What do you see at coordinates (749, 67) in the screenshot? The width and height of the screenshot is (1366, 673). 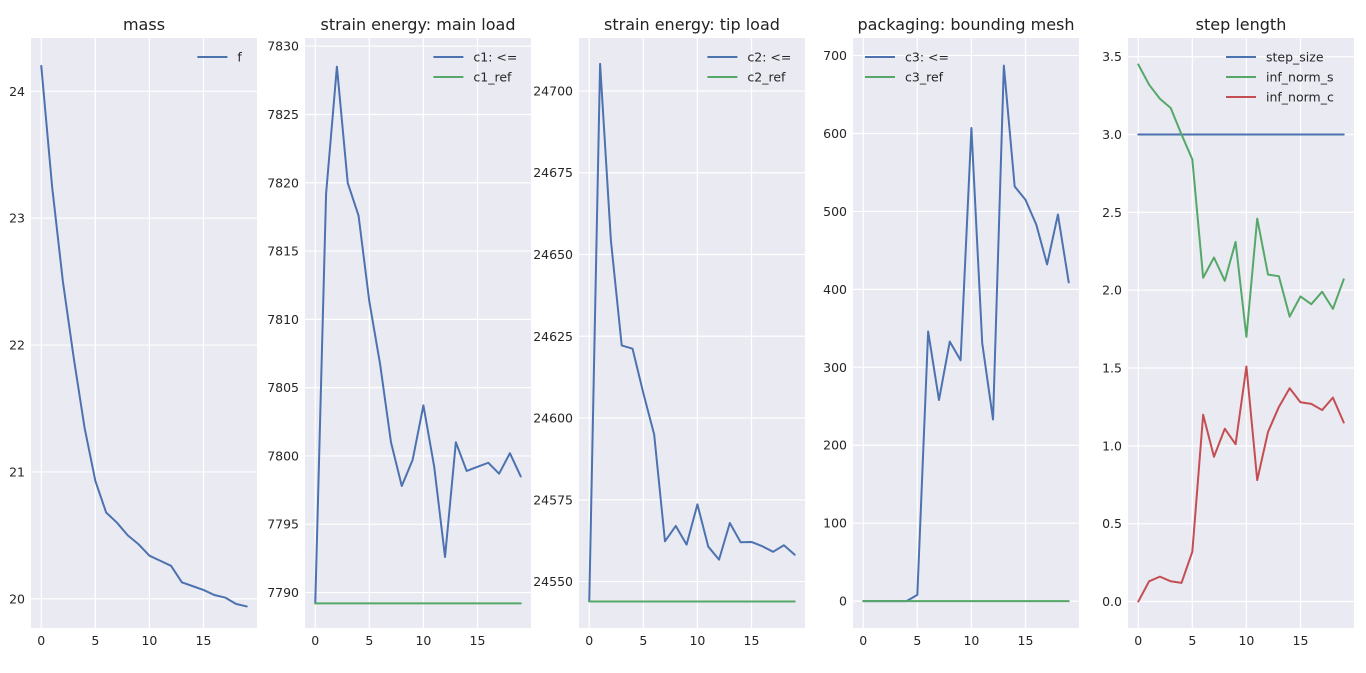 I see `legend: c2: <= c2_ref` at bounding box center [749, 67].